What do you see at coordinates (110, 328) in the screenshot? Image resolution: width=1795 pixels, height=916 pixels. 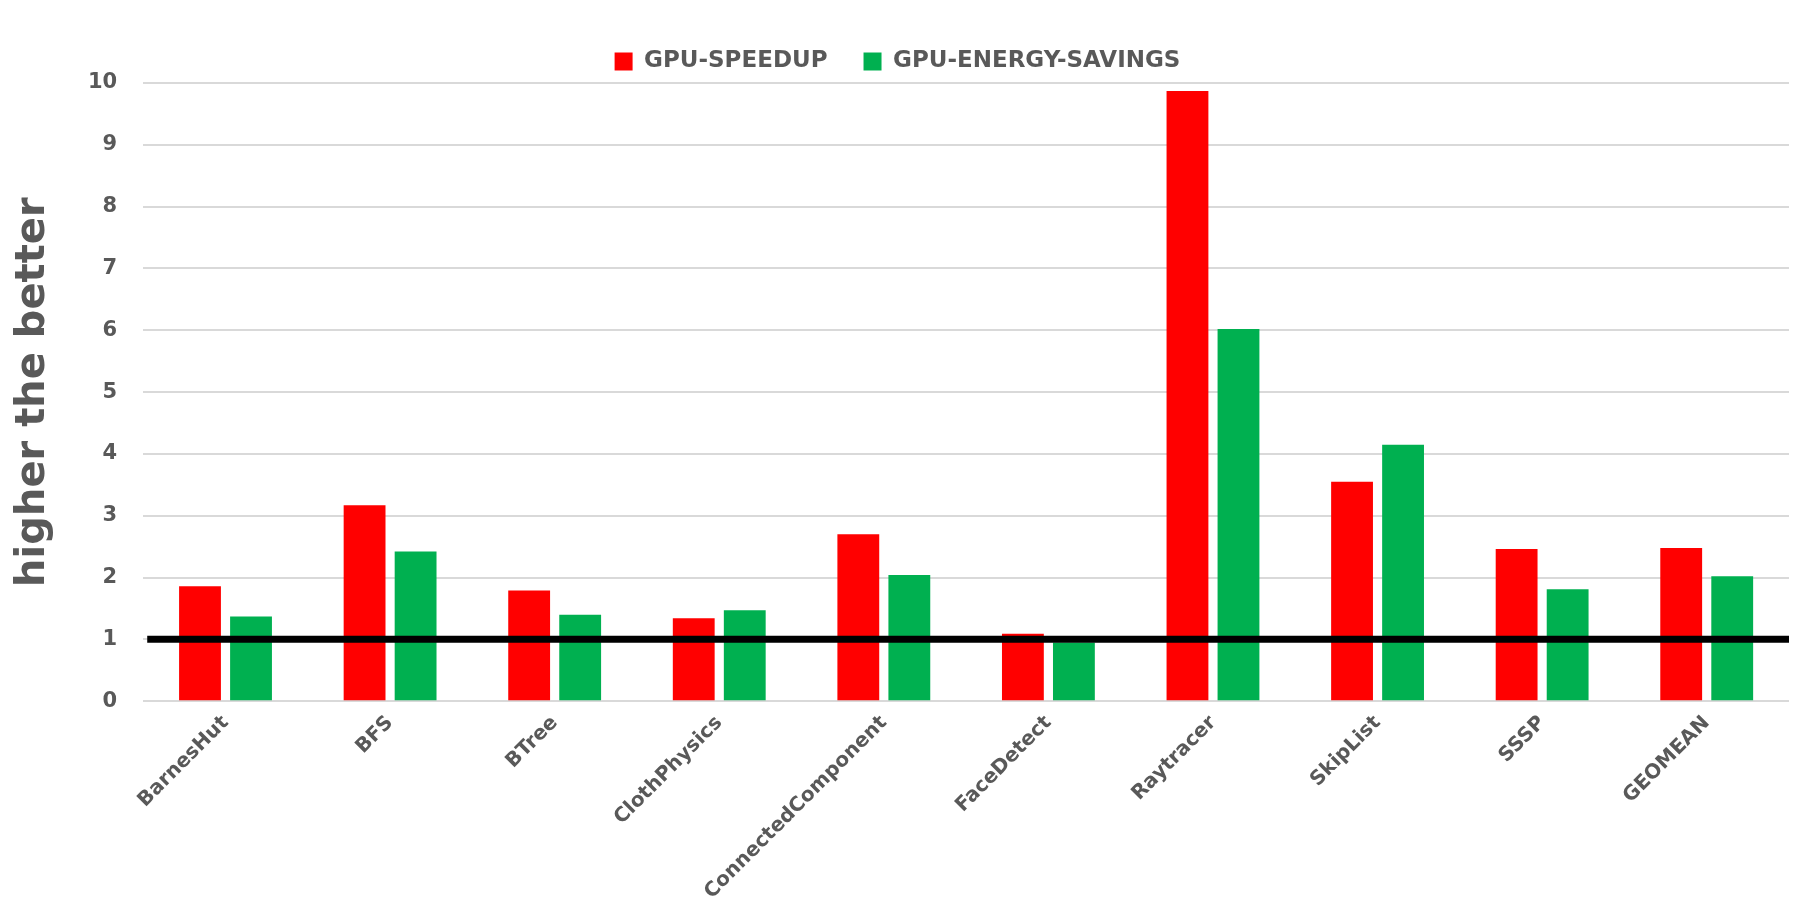 I see `y-tick-label: 6` at bounding box center [110, 328].